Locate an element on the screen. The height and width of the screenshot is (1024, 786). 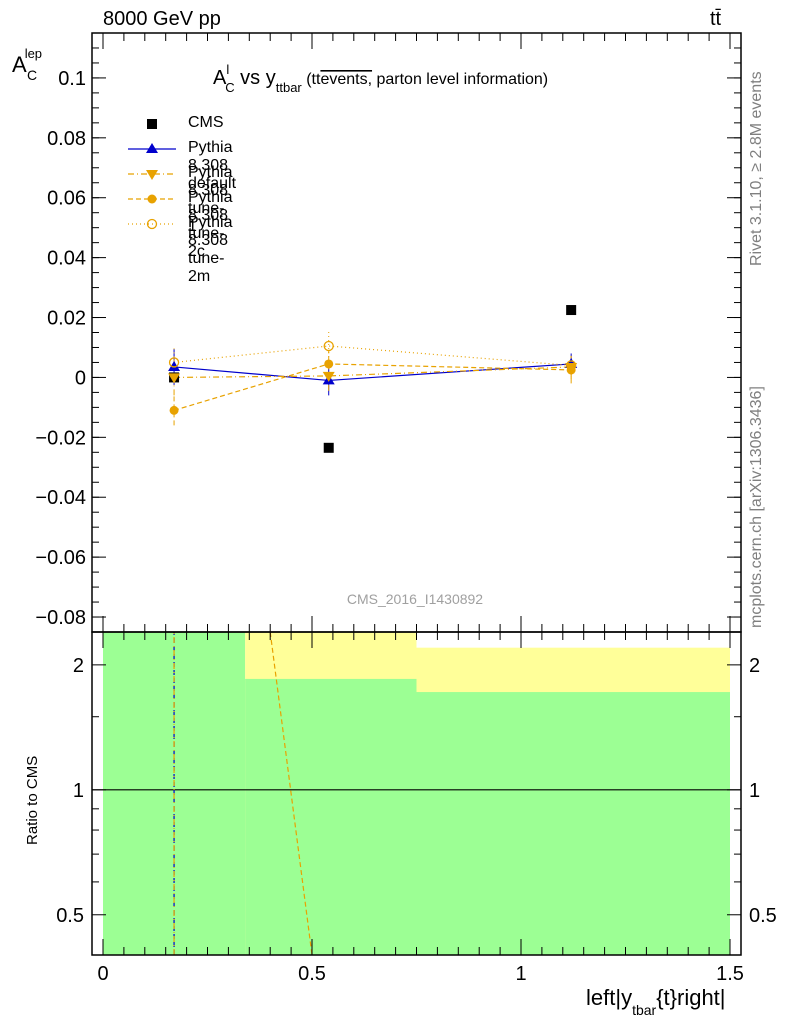
title-note-pre: (tt is located at coordinates (311, 79).